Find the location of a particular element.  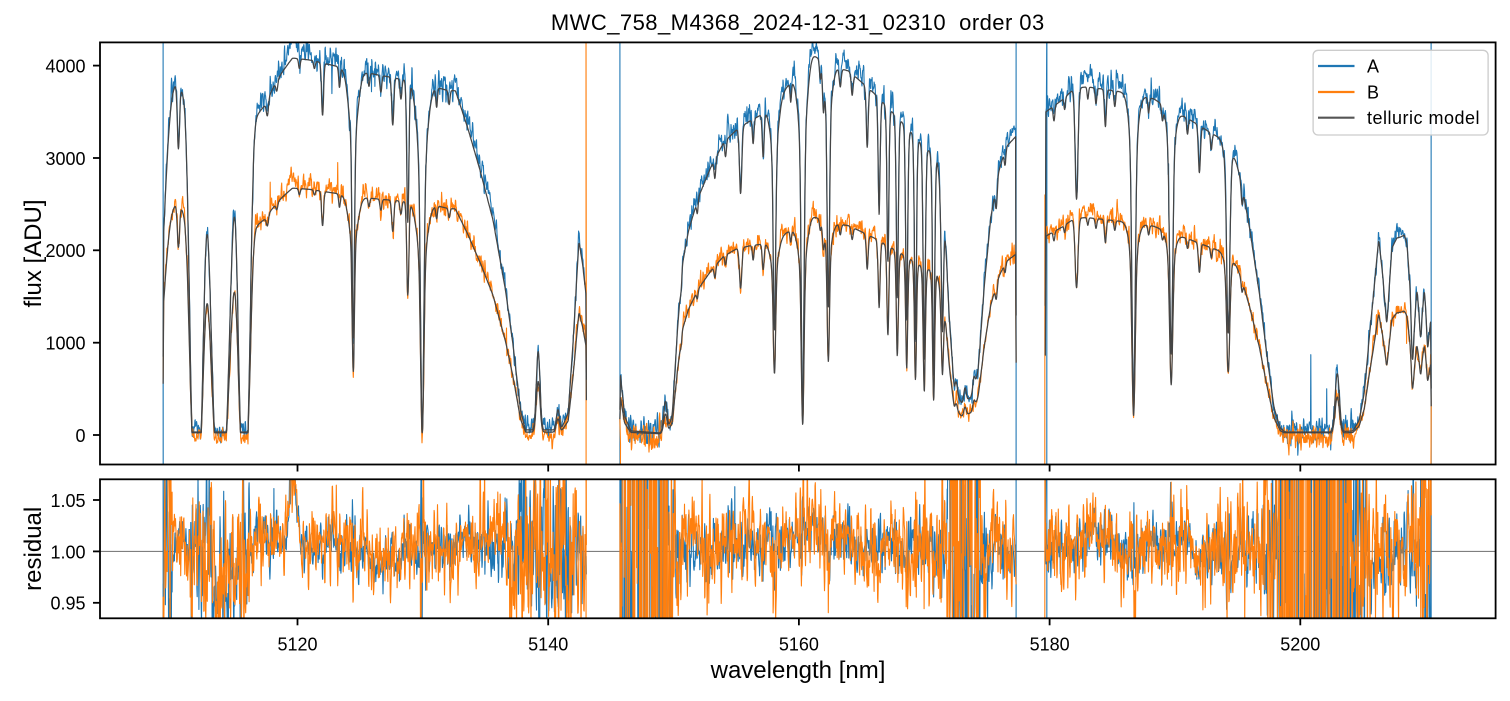

svg-text: wavelength [nm] is located at coordinates (798, 670).